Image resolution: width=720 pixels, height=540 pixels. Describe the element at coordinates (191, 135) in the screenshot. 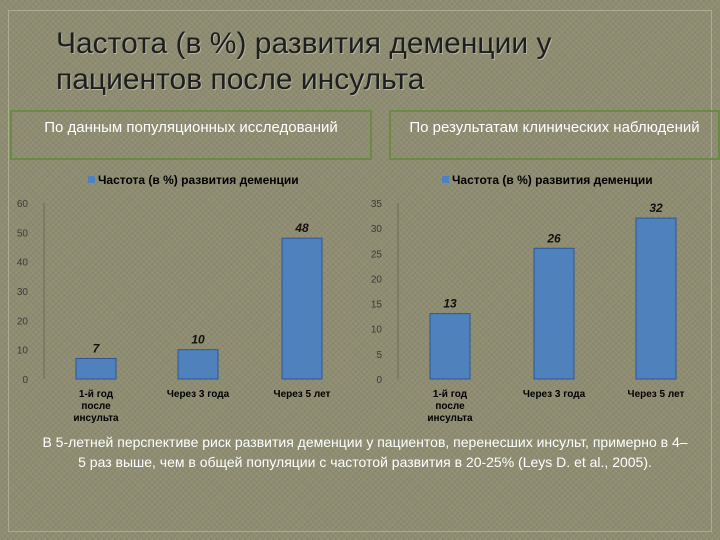

I see `population-studies-label: По данным популяционных исследований` at that location.